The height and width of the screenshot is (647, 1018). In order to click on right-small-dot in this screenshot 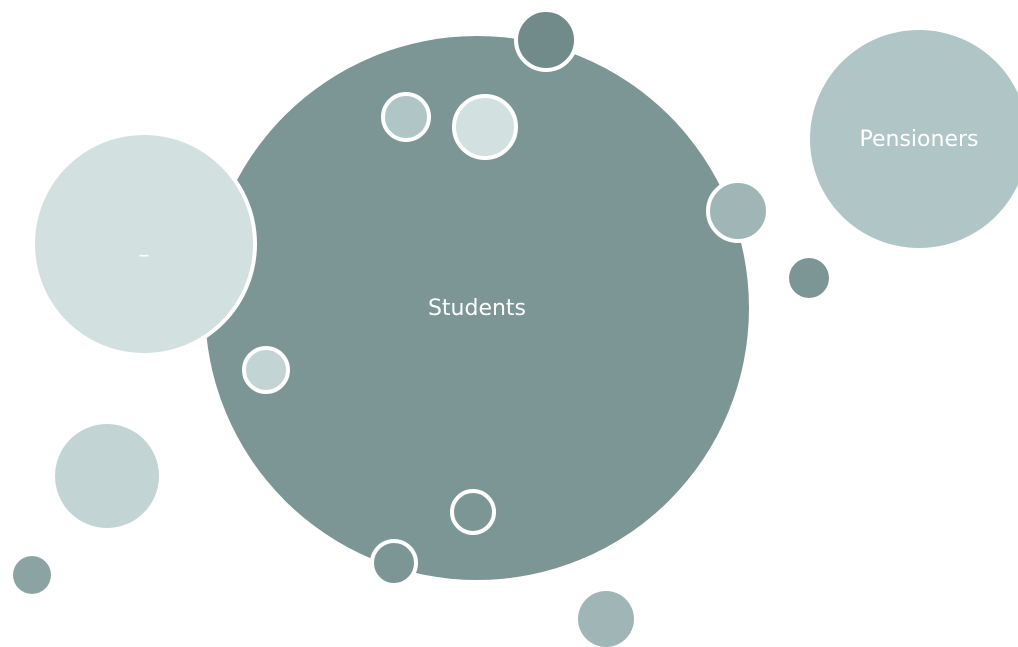, I will do `click(809, 278)`.